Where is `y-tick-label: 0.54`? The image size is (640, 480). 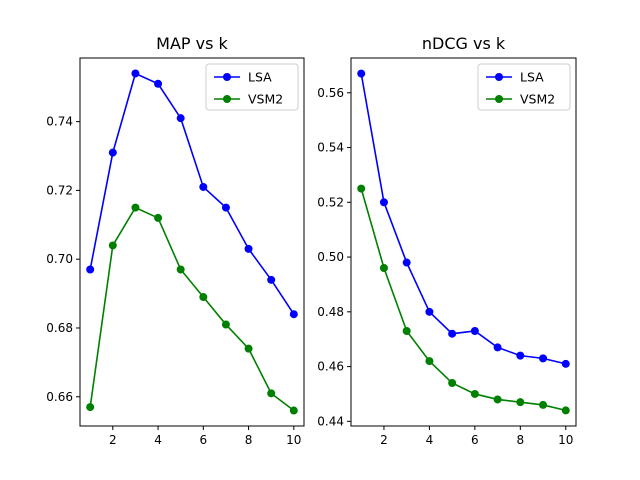 y-tick-label: 0.54 is located at coordinates (330, 148).